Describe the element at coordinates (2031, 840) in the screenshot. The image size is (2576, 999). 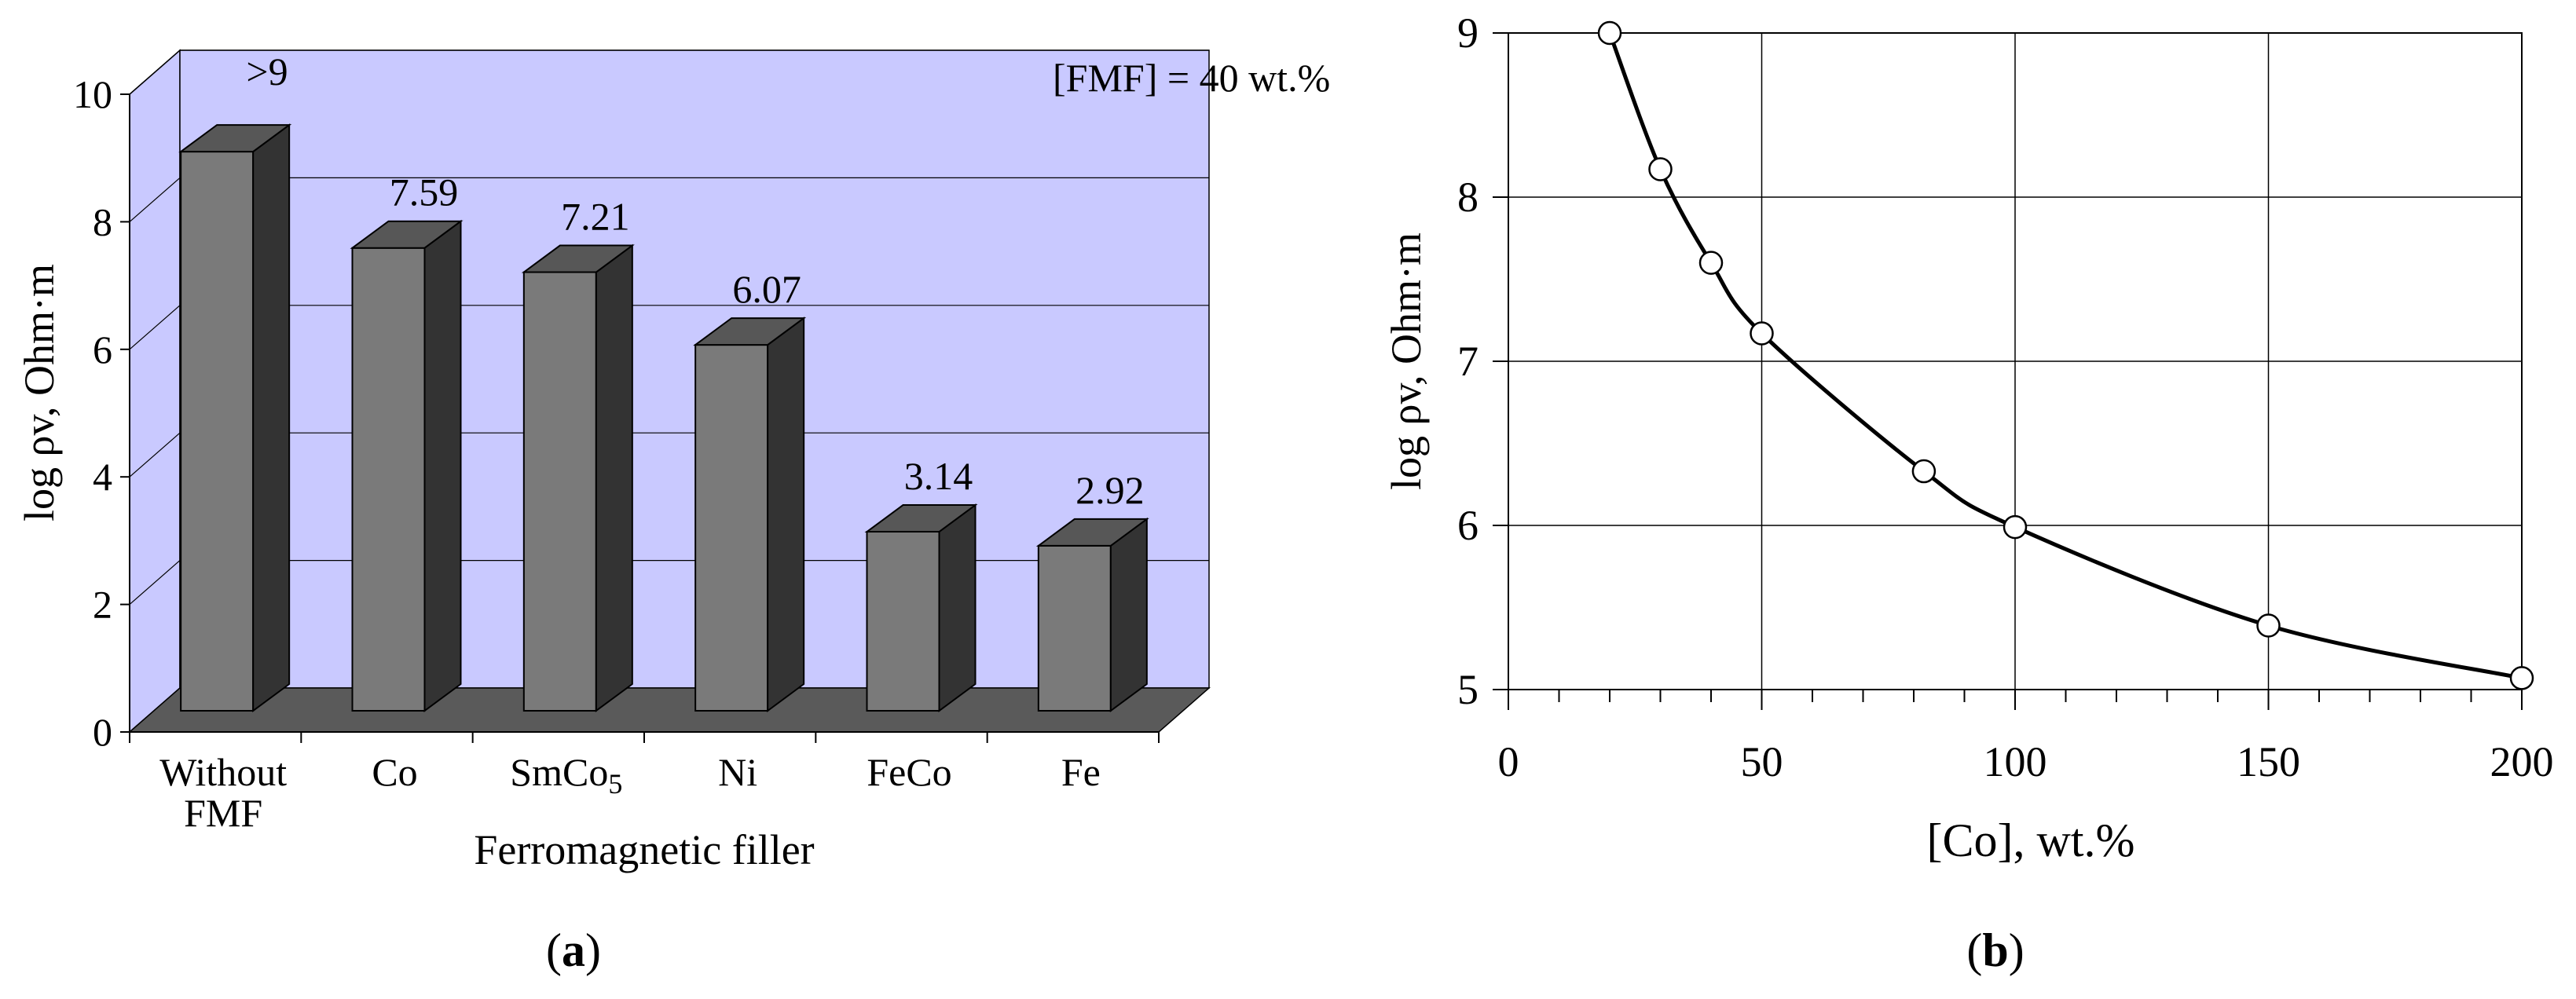
I see `x-axis-title: [Co], wt.%` at that location.